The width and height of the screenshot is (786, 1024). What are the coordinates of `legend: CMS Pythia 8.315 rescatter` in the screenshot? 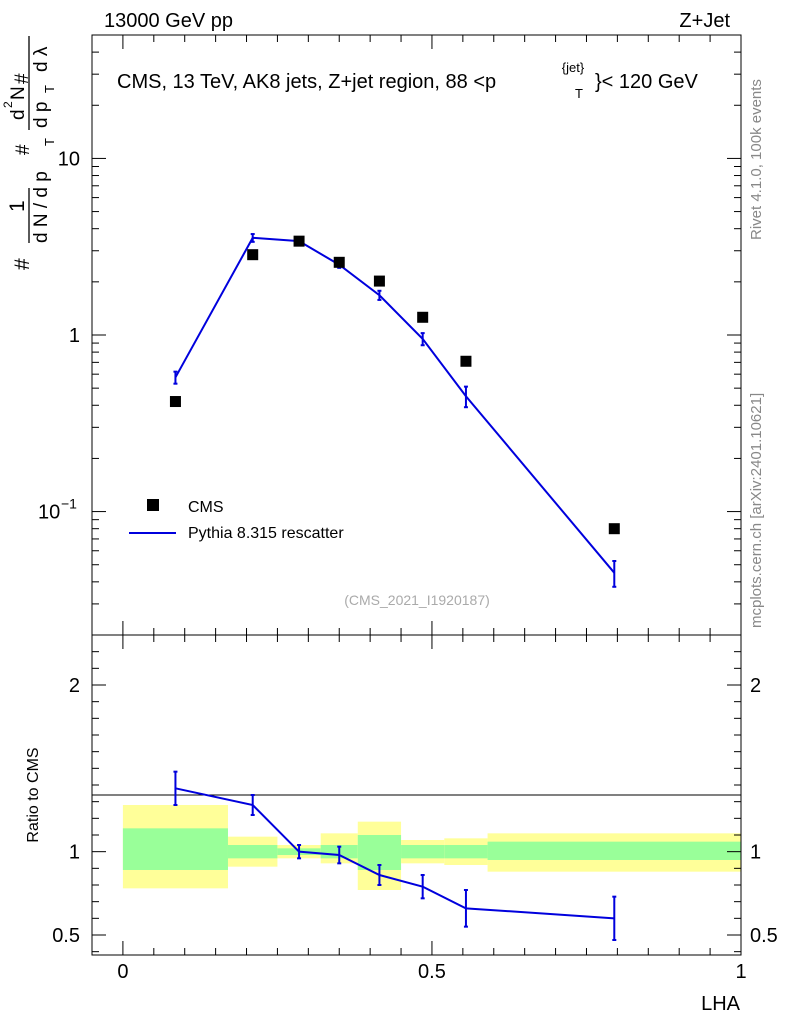 It's located at (236, 520).